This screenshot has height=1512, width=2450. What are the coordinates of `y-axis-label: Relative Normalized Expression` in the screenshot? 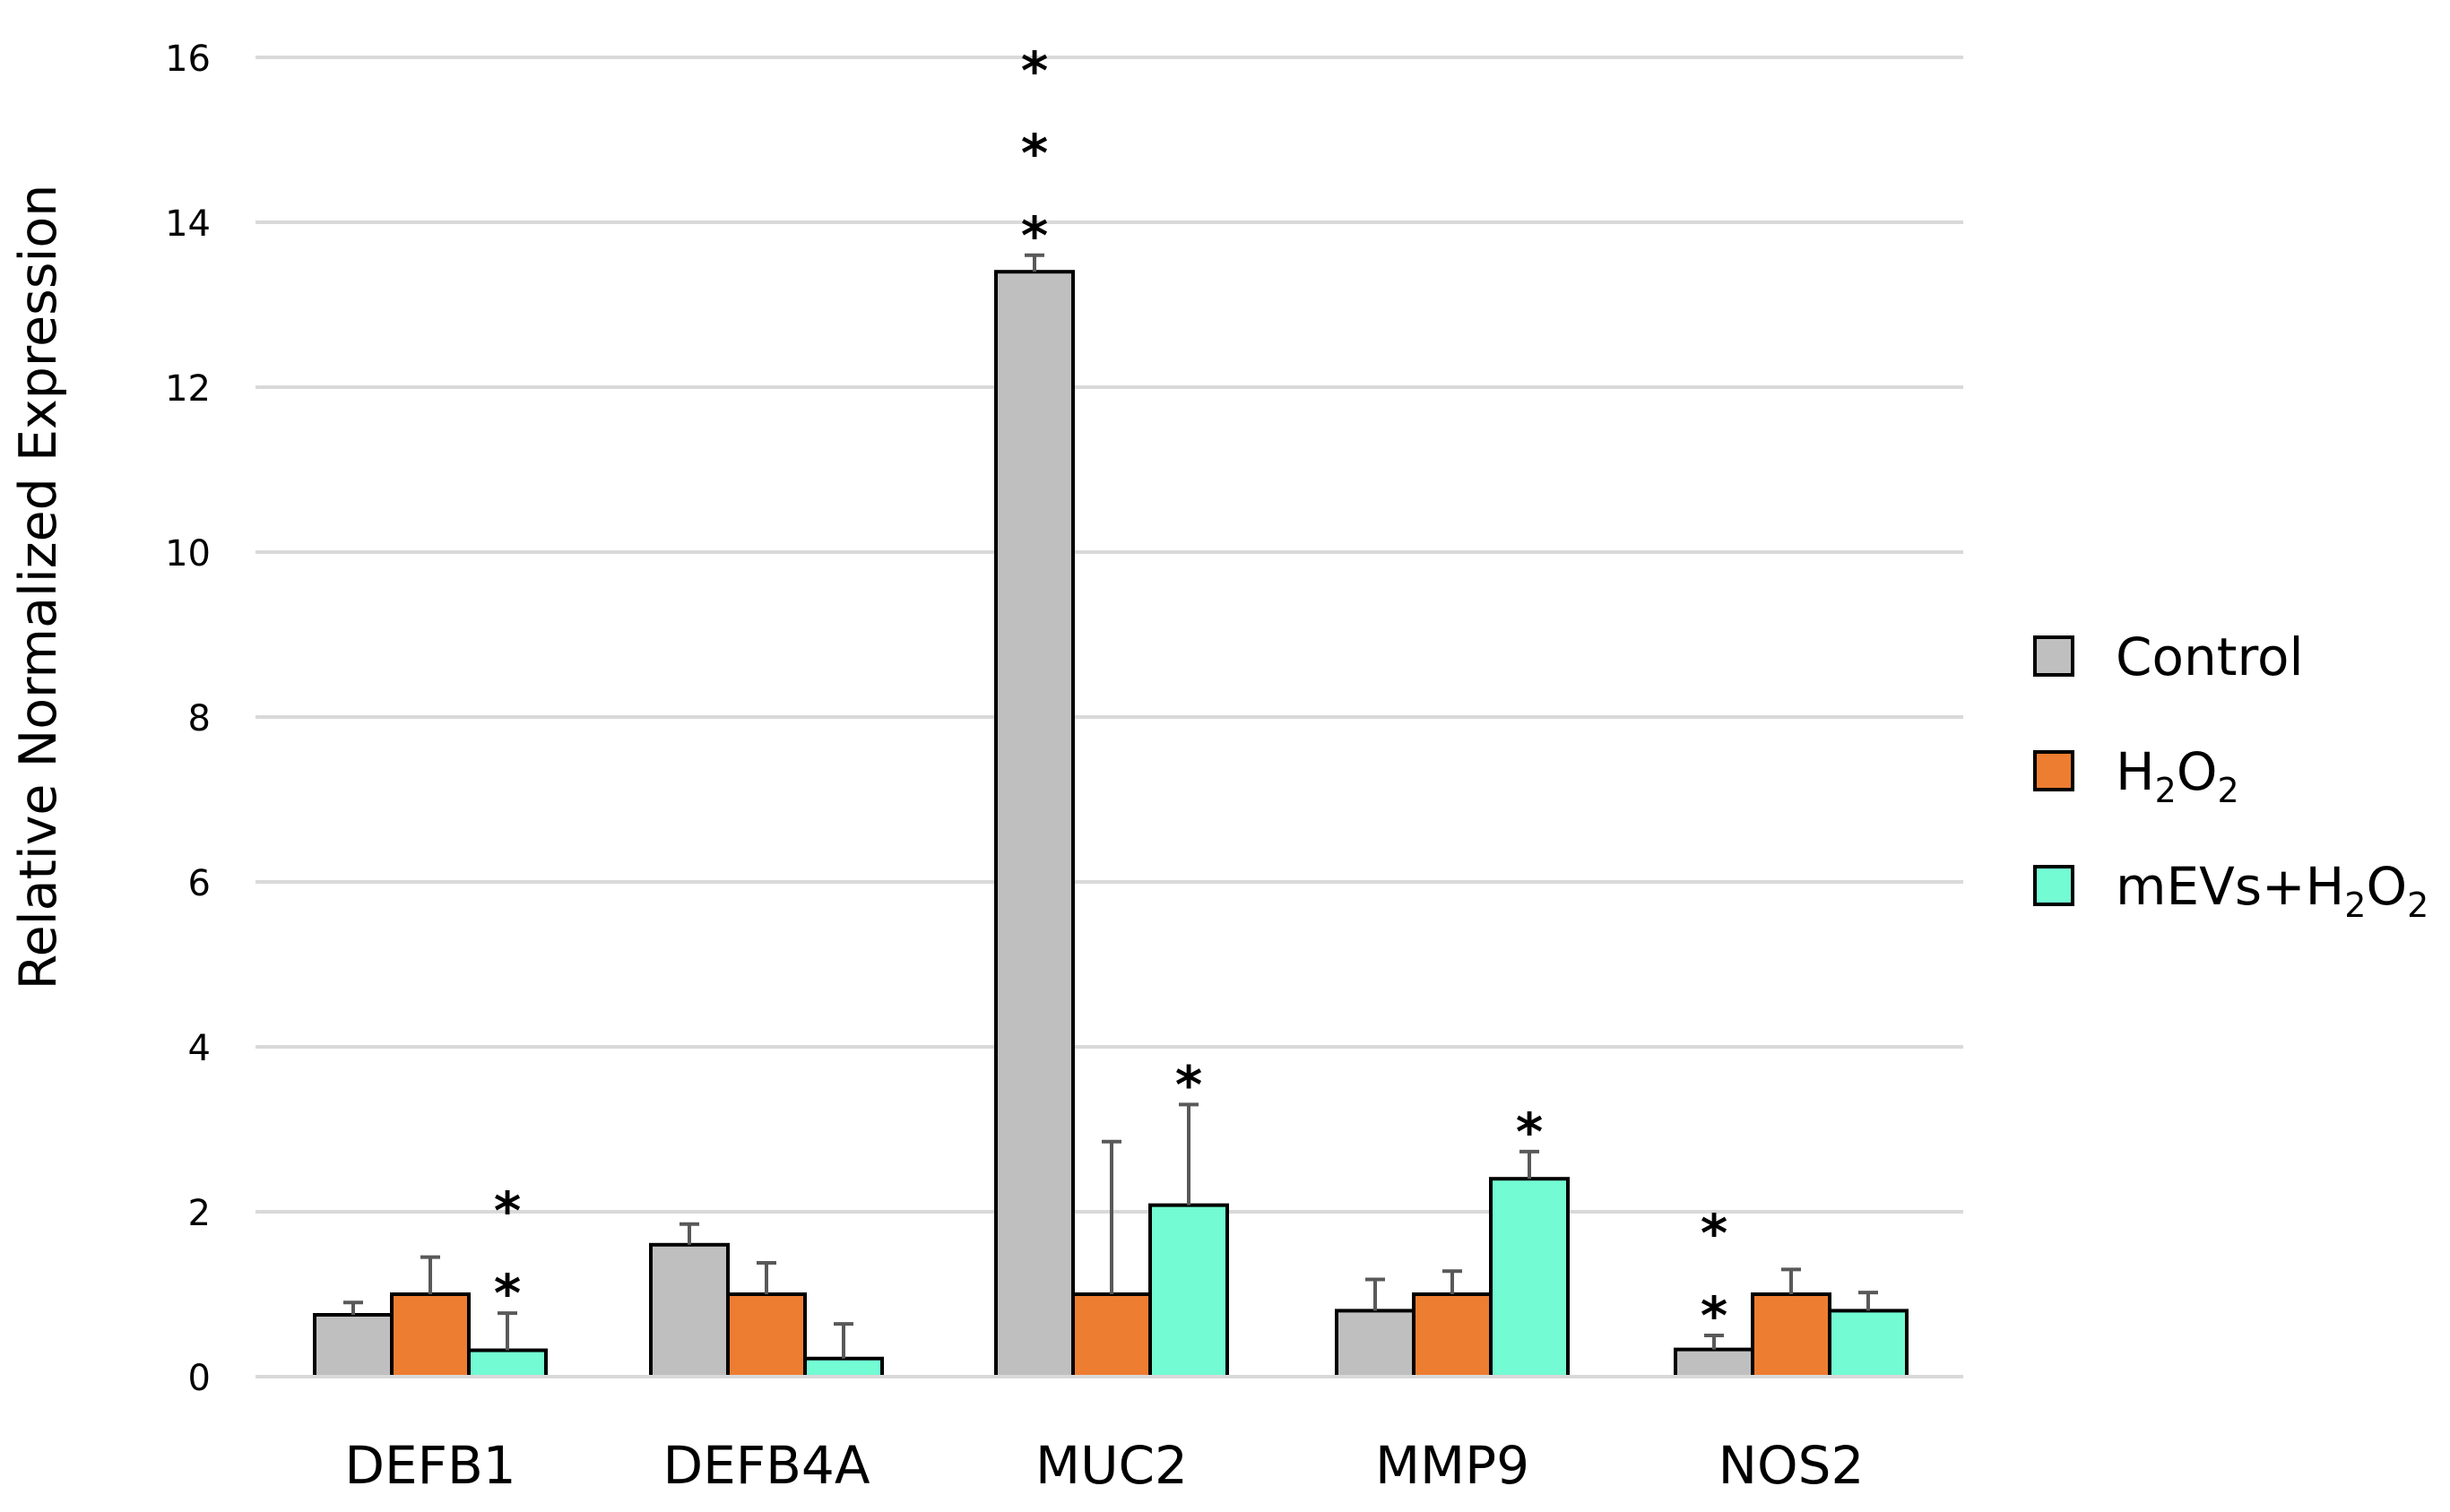 It's located at (38, 587).